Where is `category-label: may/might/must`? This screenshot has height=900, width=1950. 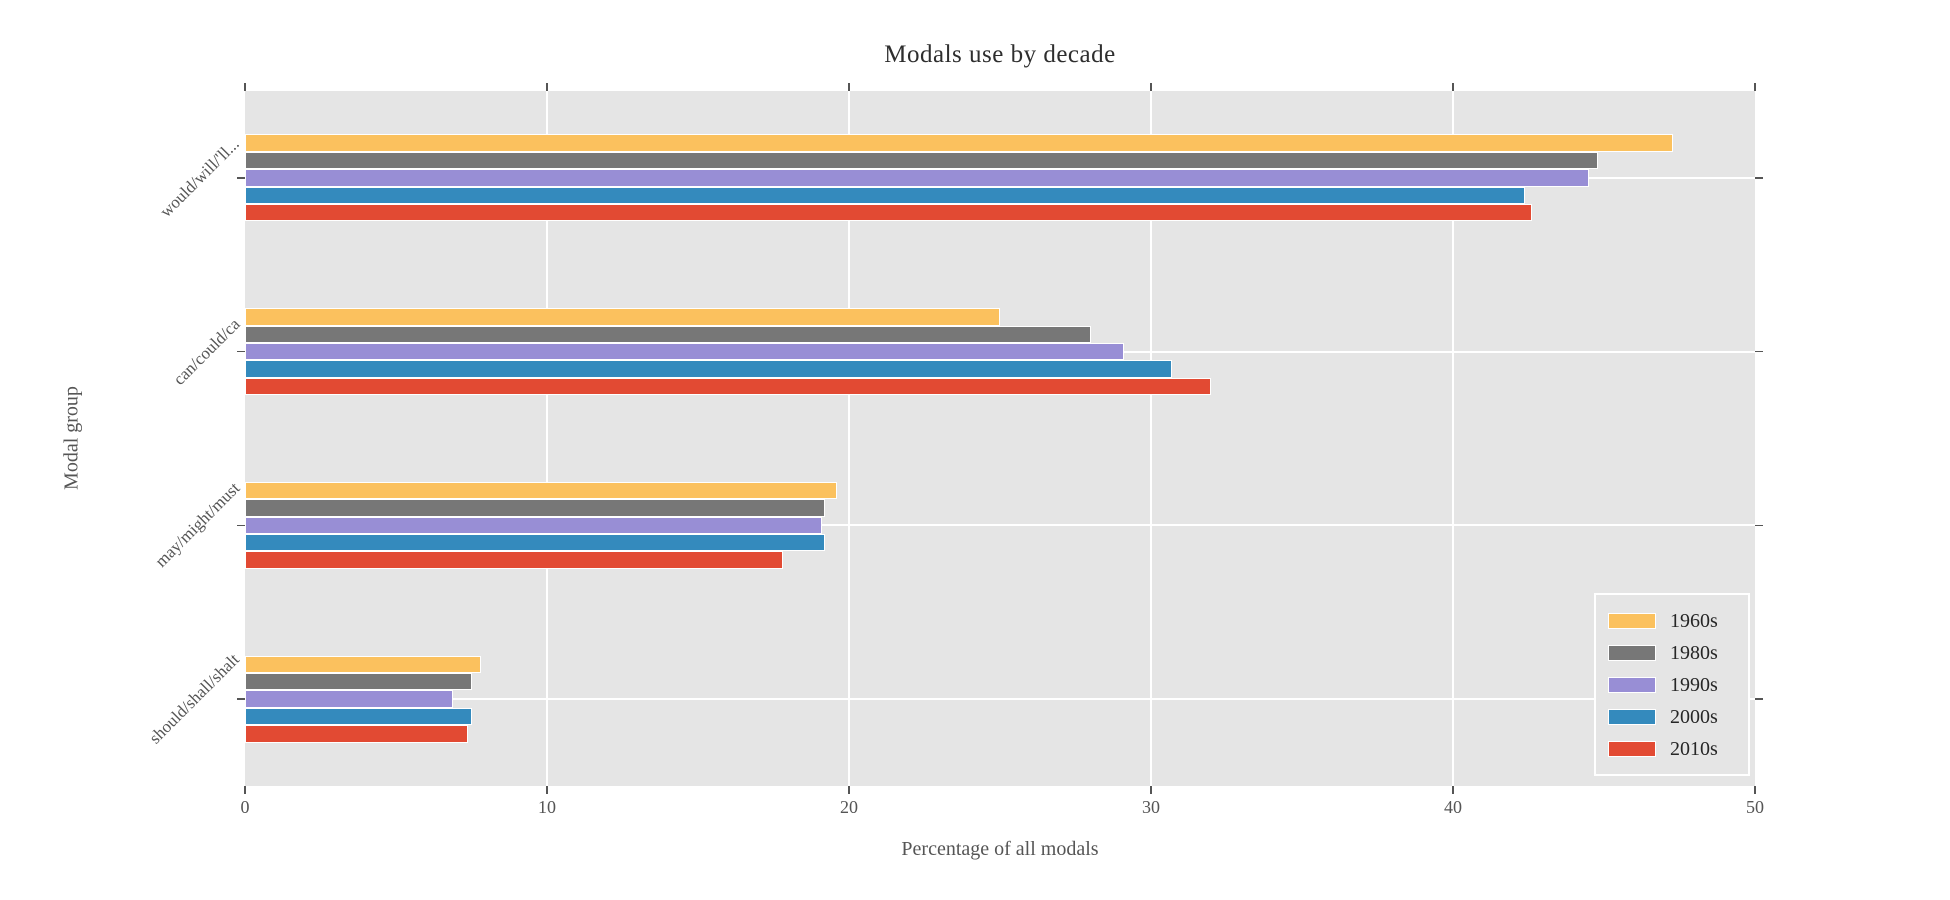 category-label: may/might/must is located at coordinates (197, 525).